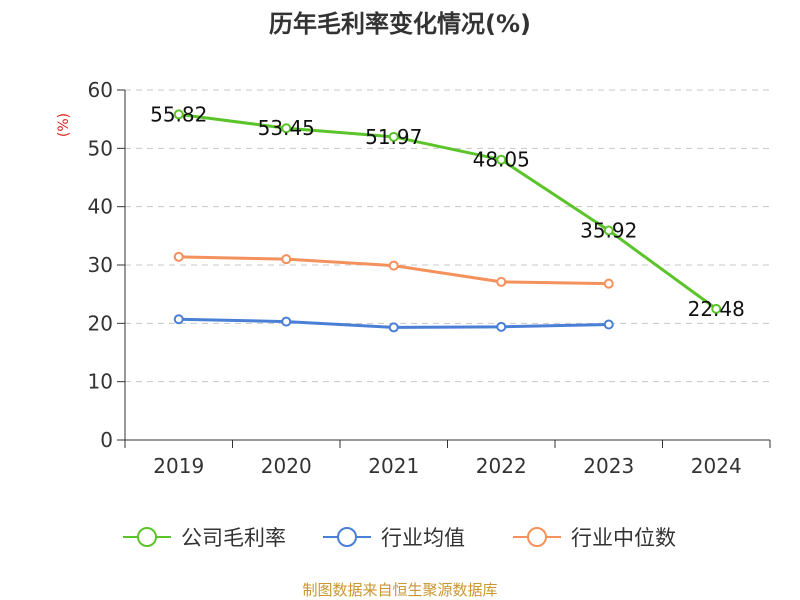 The image size is (800, 600). I want to click on source-note: 制图数据来自恒生聚源数据库, so click(399, 590).